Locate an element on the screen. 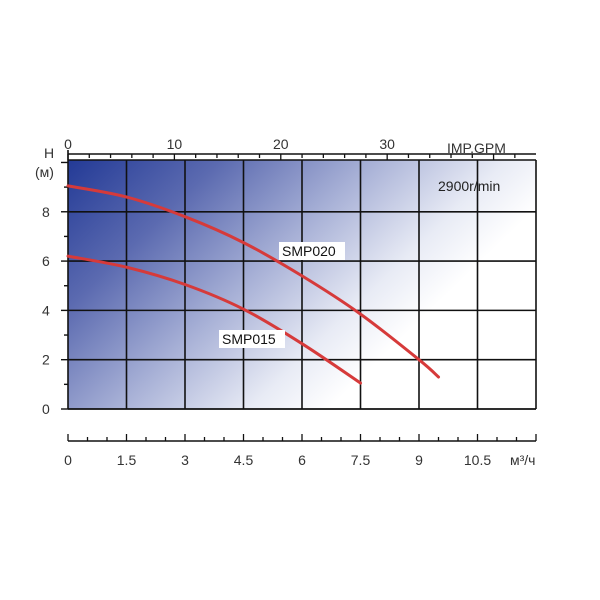  top-tick-label: 20 is located at coordinates (281, 144).